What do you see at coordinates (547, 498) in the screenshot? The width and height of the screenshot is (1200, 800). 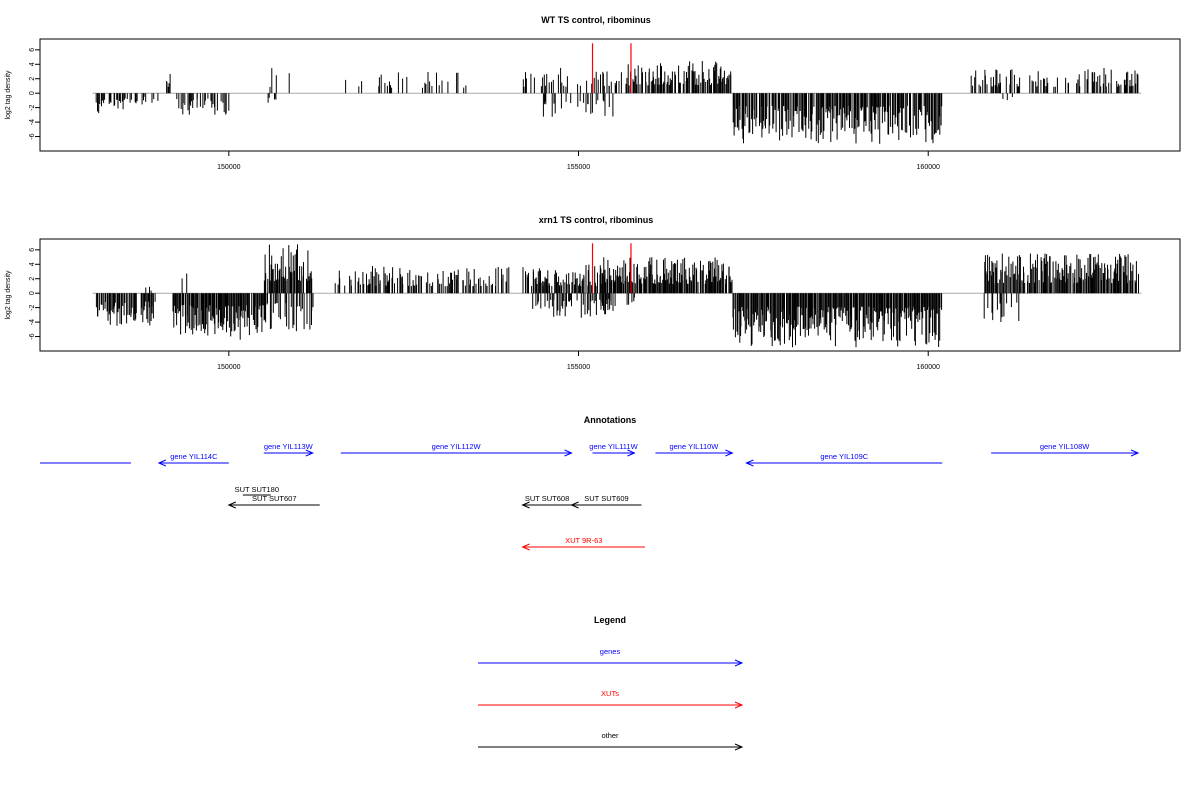 I see `annotation-label: SUT SUT608` at bounding box center [547, 498].